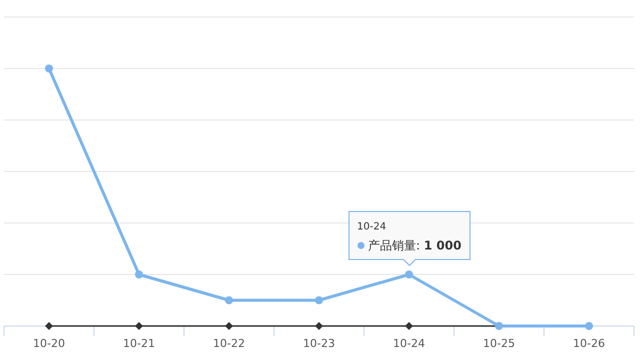 The height and width of the screenshot is (360, 640). Describe the element at coordinates (396, 245) in the screenshot. I see `legend-label: 产品销量:` at that location.